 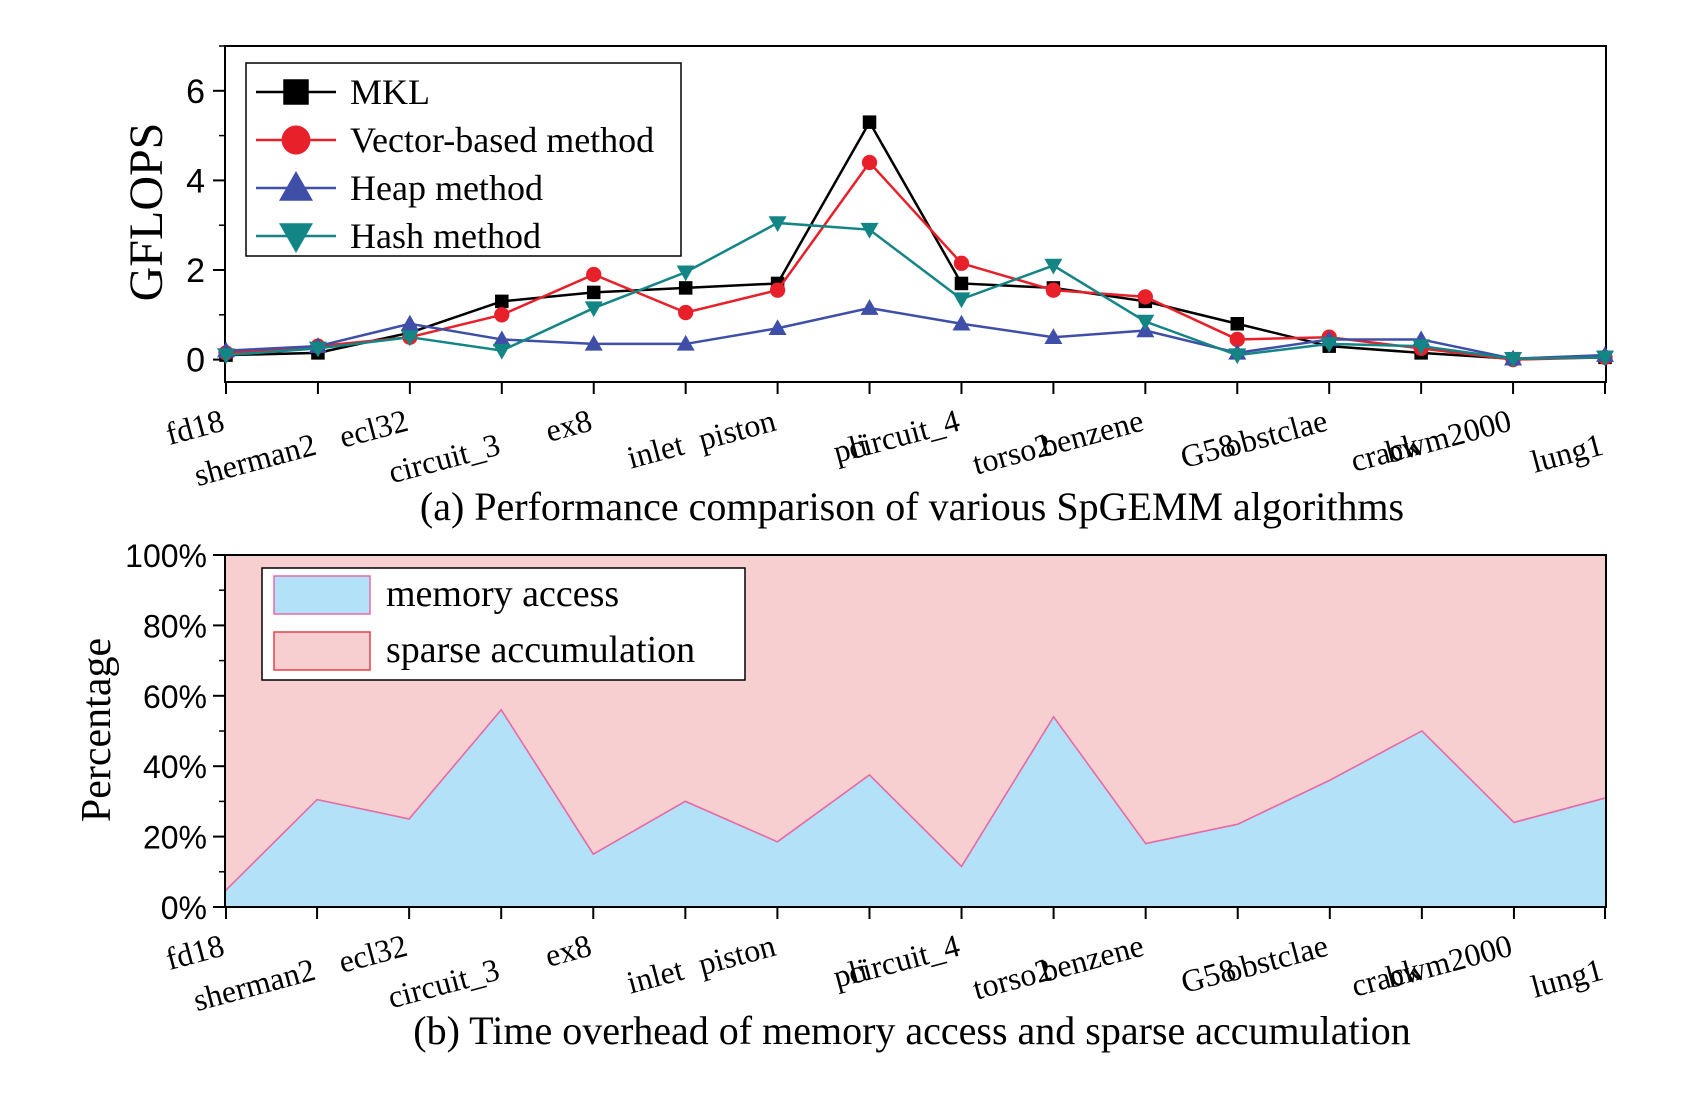 What do you see at coordinates (568, 950) in the screenshot?
I see `x-tick-label-b: ex8` at bounding box center [568, 950].